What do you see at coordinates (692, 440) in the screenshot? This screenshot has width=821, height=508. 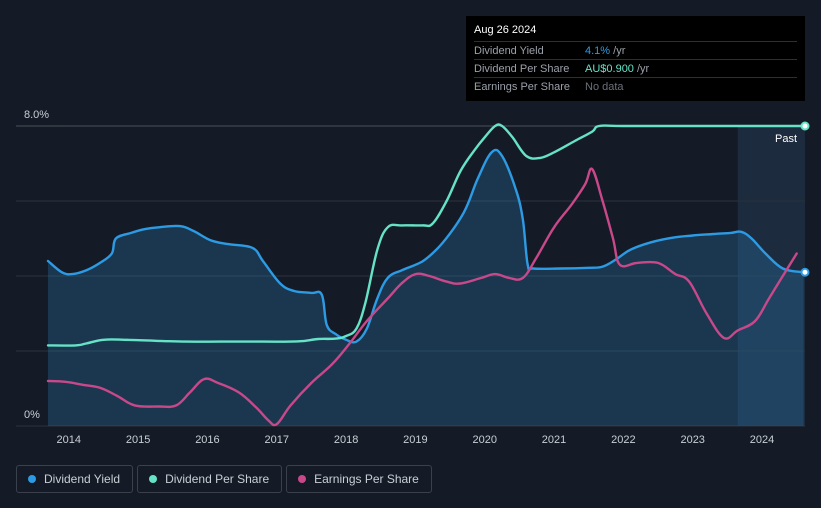 I see `x-tick-label: 2023` at bounding box center [692, 440].